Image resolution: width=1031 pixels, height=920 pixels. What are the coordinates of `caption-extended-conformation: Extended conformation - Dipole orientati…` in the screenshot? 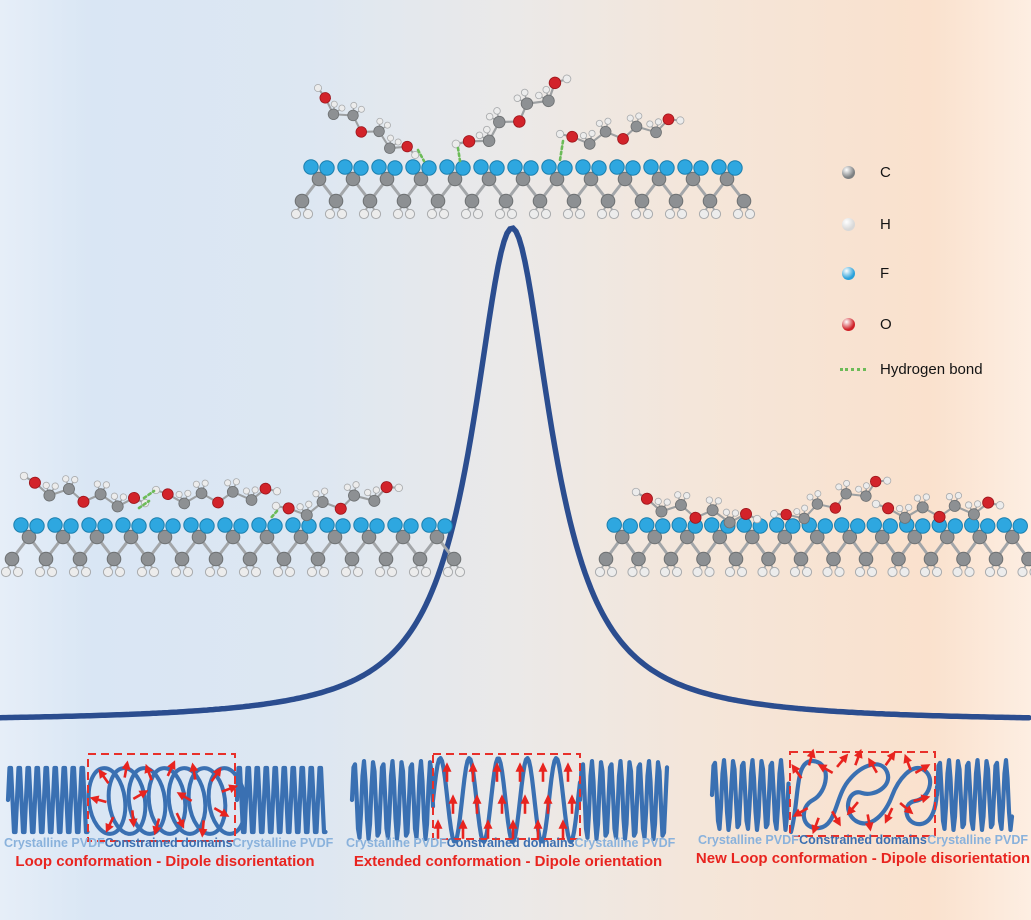 It's located at (508, 861).